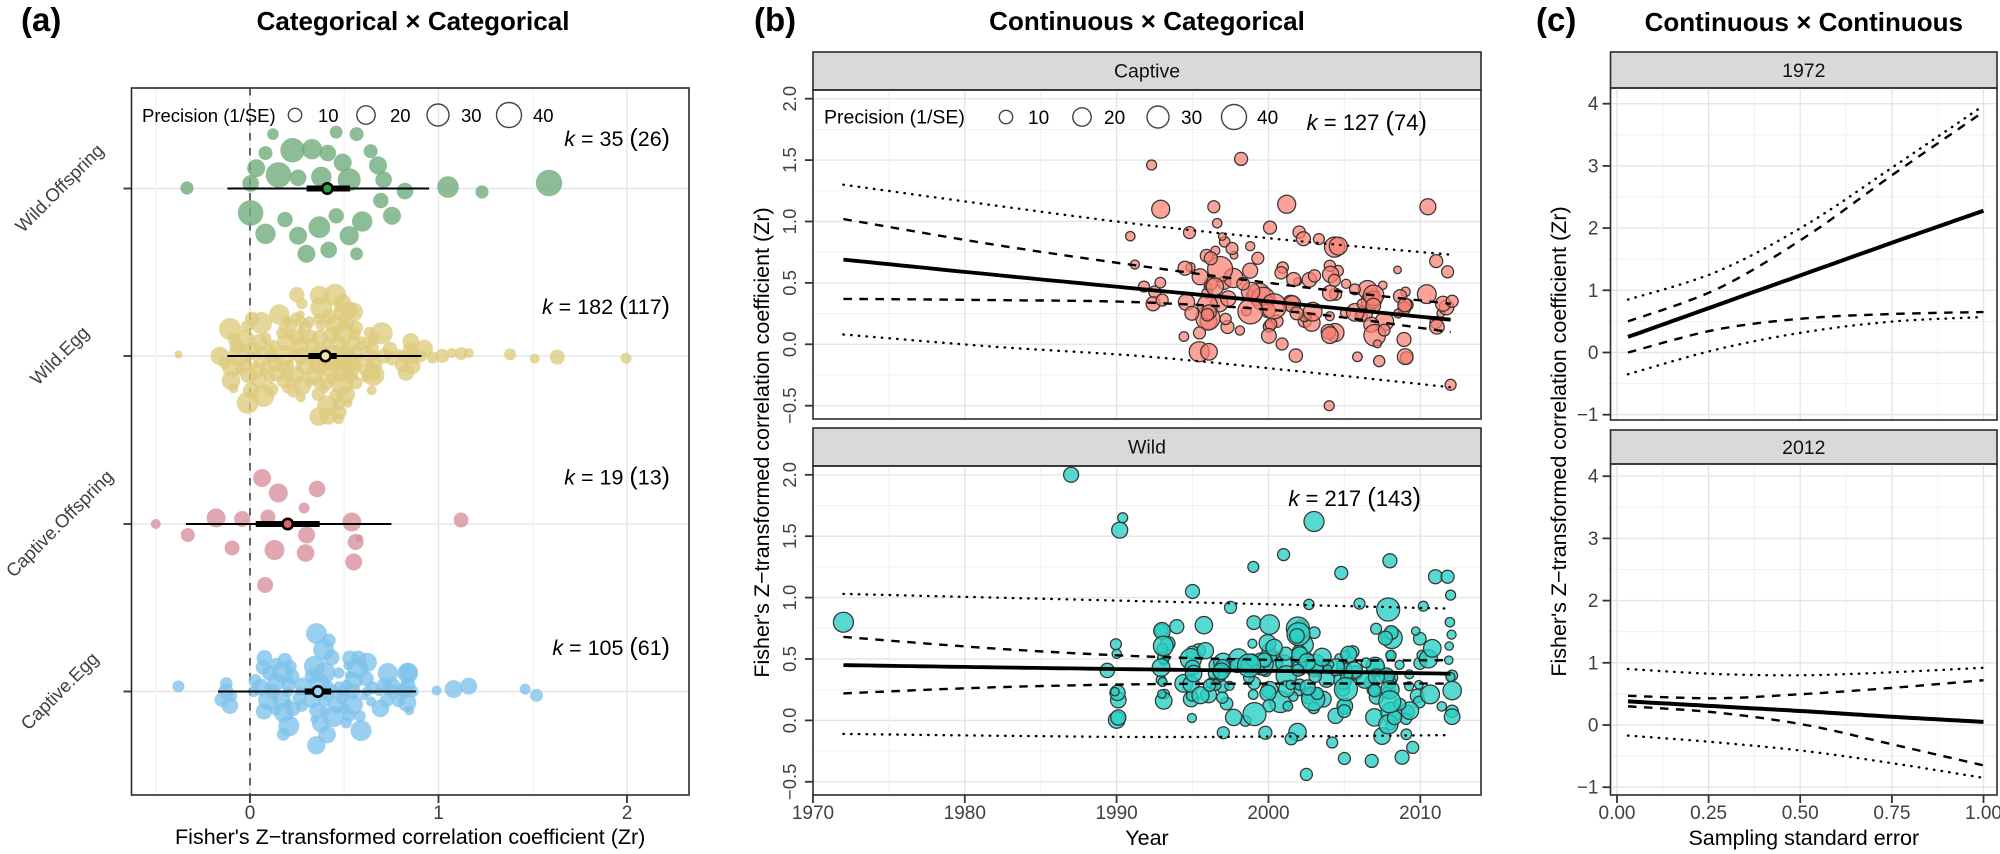 The height and width of the screenshot is (854, 2000). Describe the element at coordinates (1982, 813) in the screenshot. I see `svg-text: 1.00` at that location.